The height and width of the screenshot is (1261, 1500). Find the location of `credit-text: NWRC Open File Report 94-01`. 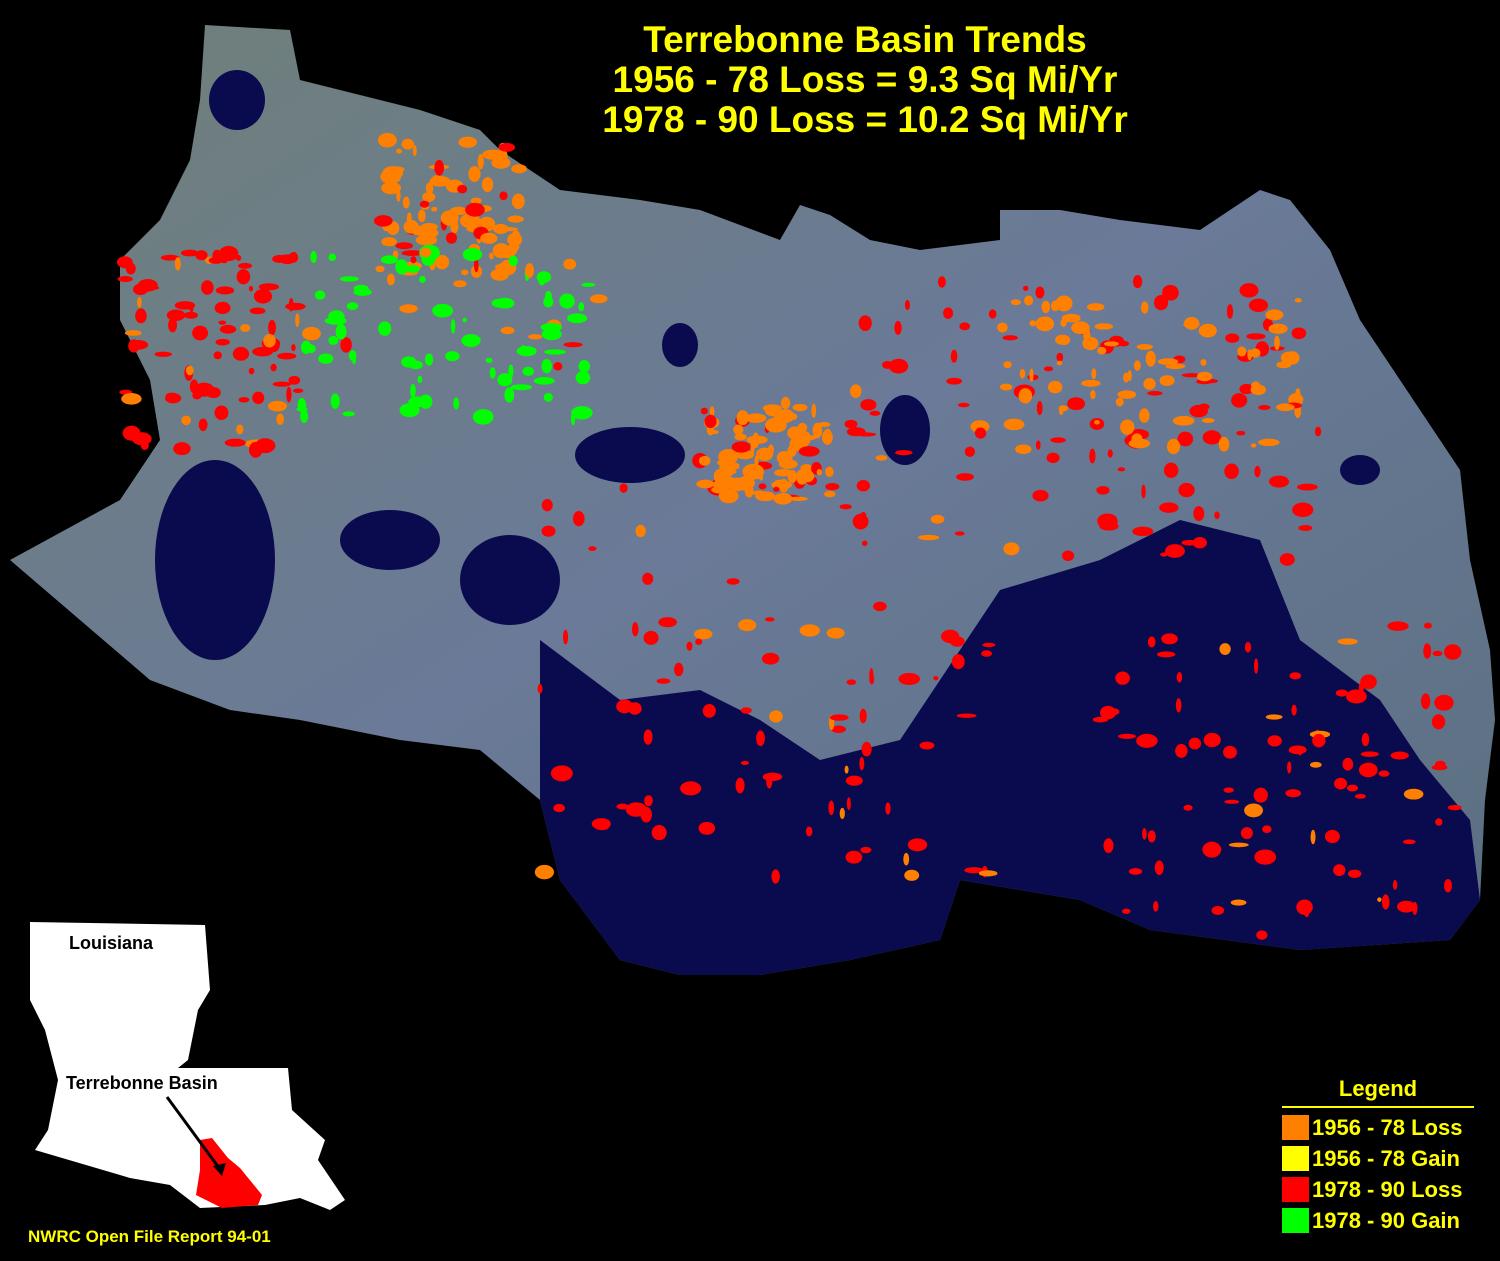

credit-text: NWRC Open File Report 94-01 is located at coordinates (149, 1236).